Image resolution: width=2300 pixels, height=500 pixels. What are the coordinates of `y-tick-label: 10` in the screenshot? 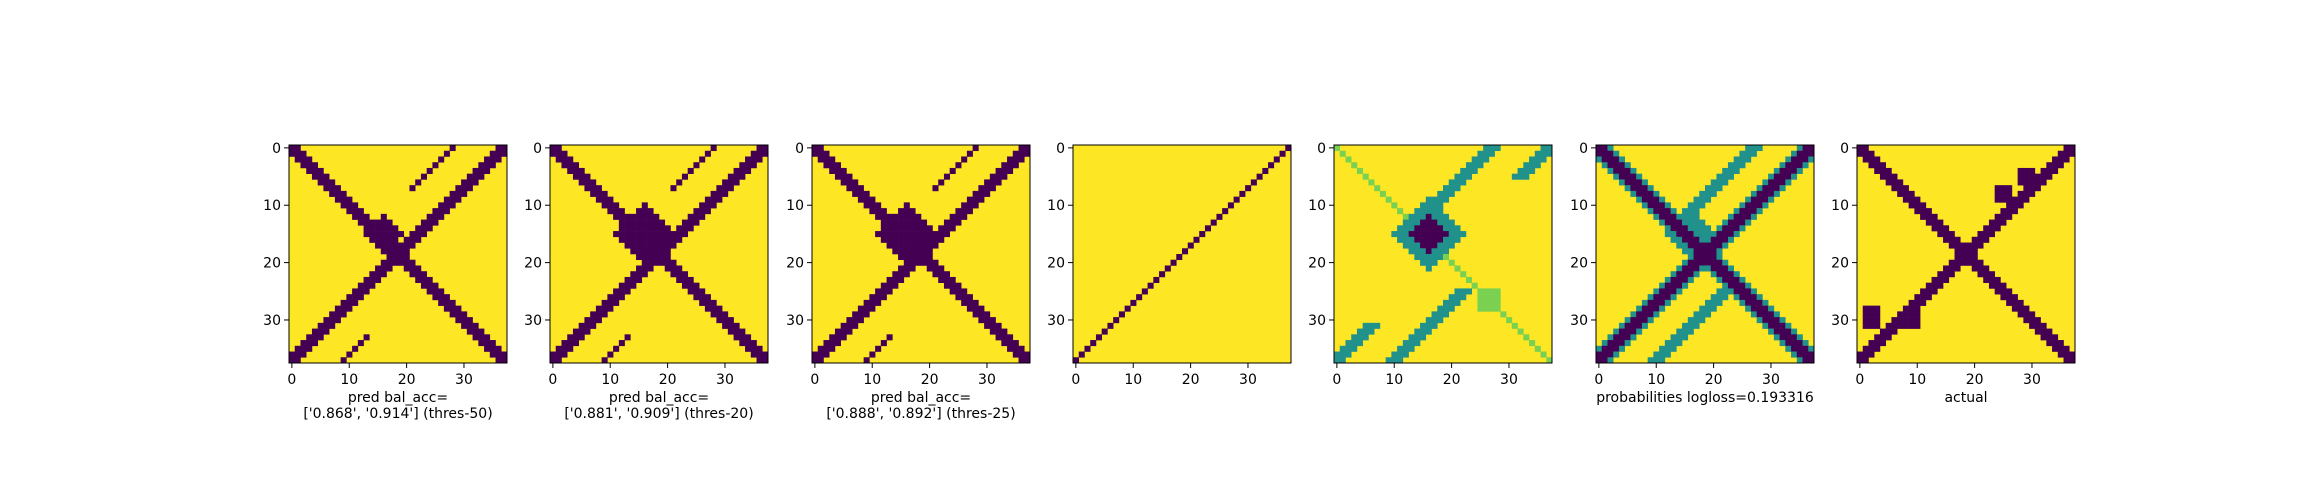 It's located at (795, 206).